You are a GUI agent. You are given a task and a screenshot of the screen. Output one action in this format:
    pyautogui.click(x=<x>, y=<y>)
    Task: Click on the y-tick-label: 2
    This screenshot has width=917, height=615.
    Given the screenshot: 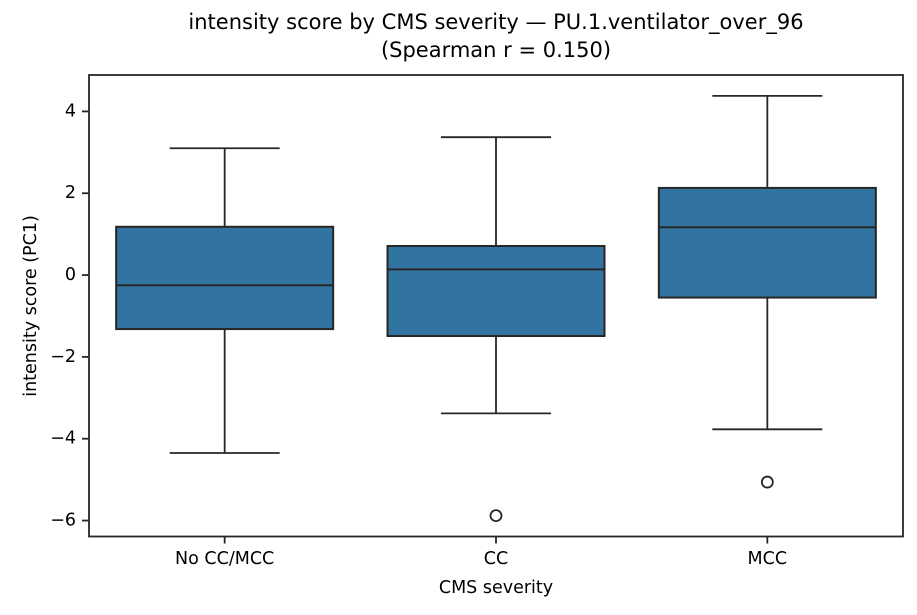 What is the action you would take?
    pyautogui.click(x=70, y=193)
    